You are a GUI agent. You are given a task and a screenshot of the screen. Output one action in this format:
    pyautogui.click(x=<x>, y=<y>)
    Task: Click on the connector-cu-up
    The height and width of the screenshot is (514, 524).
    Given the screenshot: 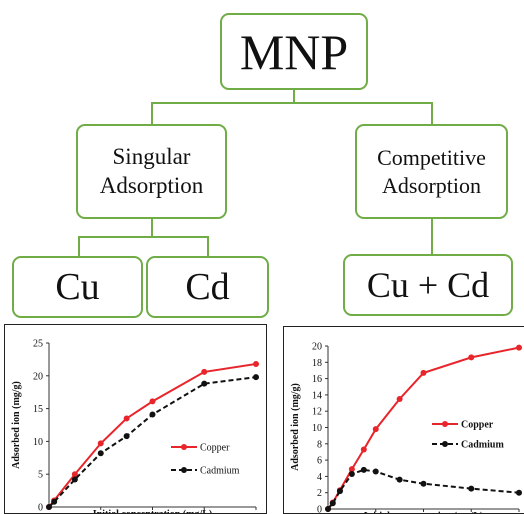 What is the action you would take?
    pyautogui.click(x=79, y=246)
    